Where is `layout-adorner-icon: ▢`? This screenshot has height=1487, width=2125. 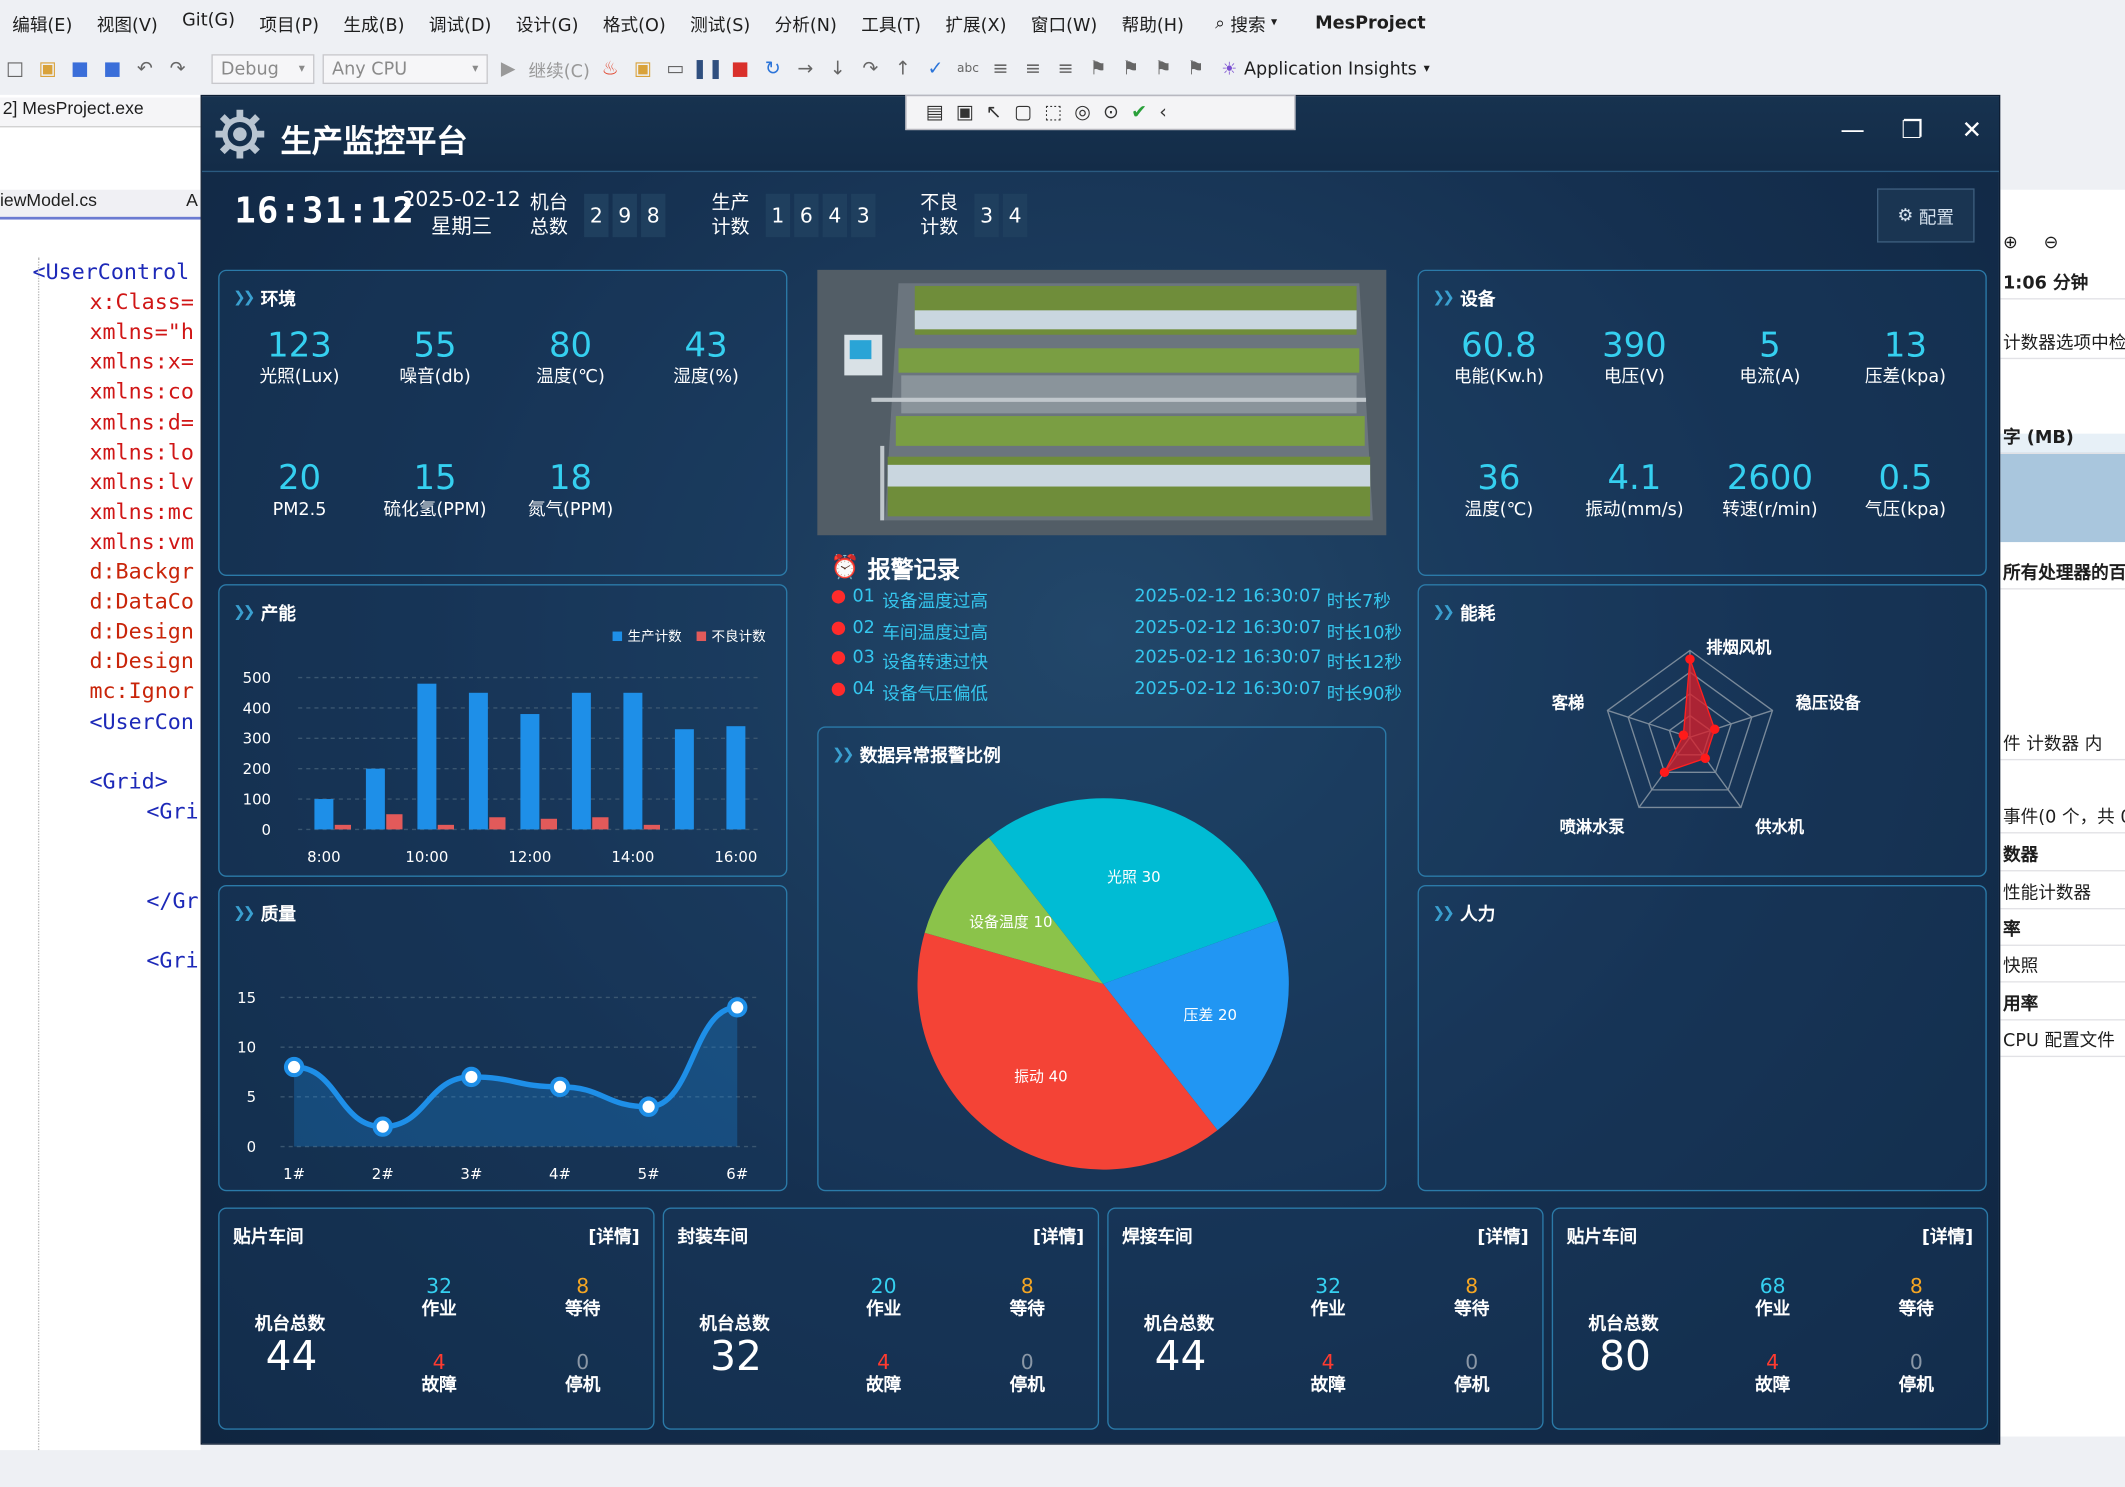
layout-adorner-icon: ▢ is located at coordinates (1022, 112).